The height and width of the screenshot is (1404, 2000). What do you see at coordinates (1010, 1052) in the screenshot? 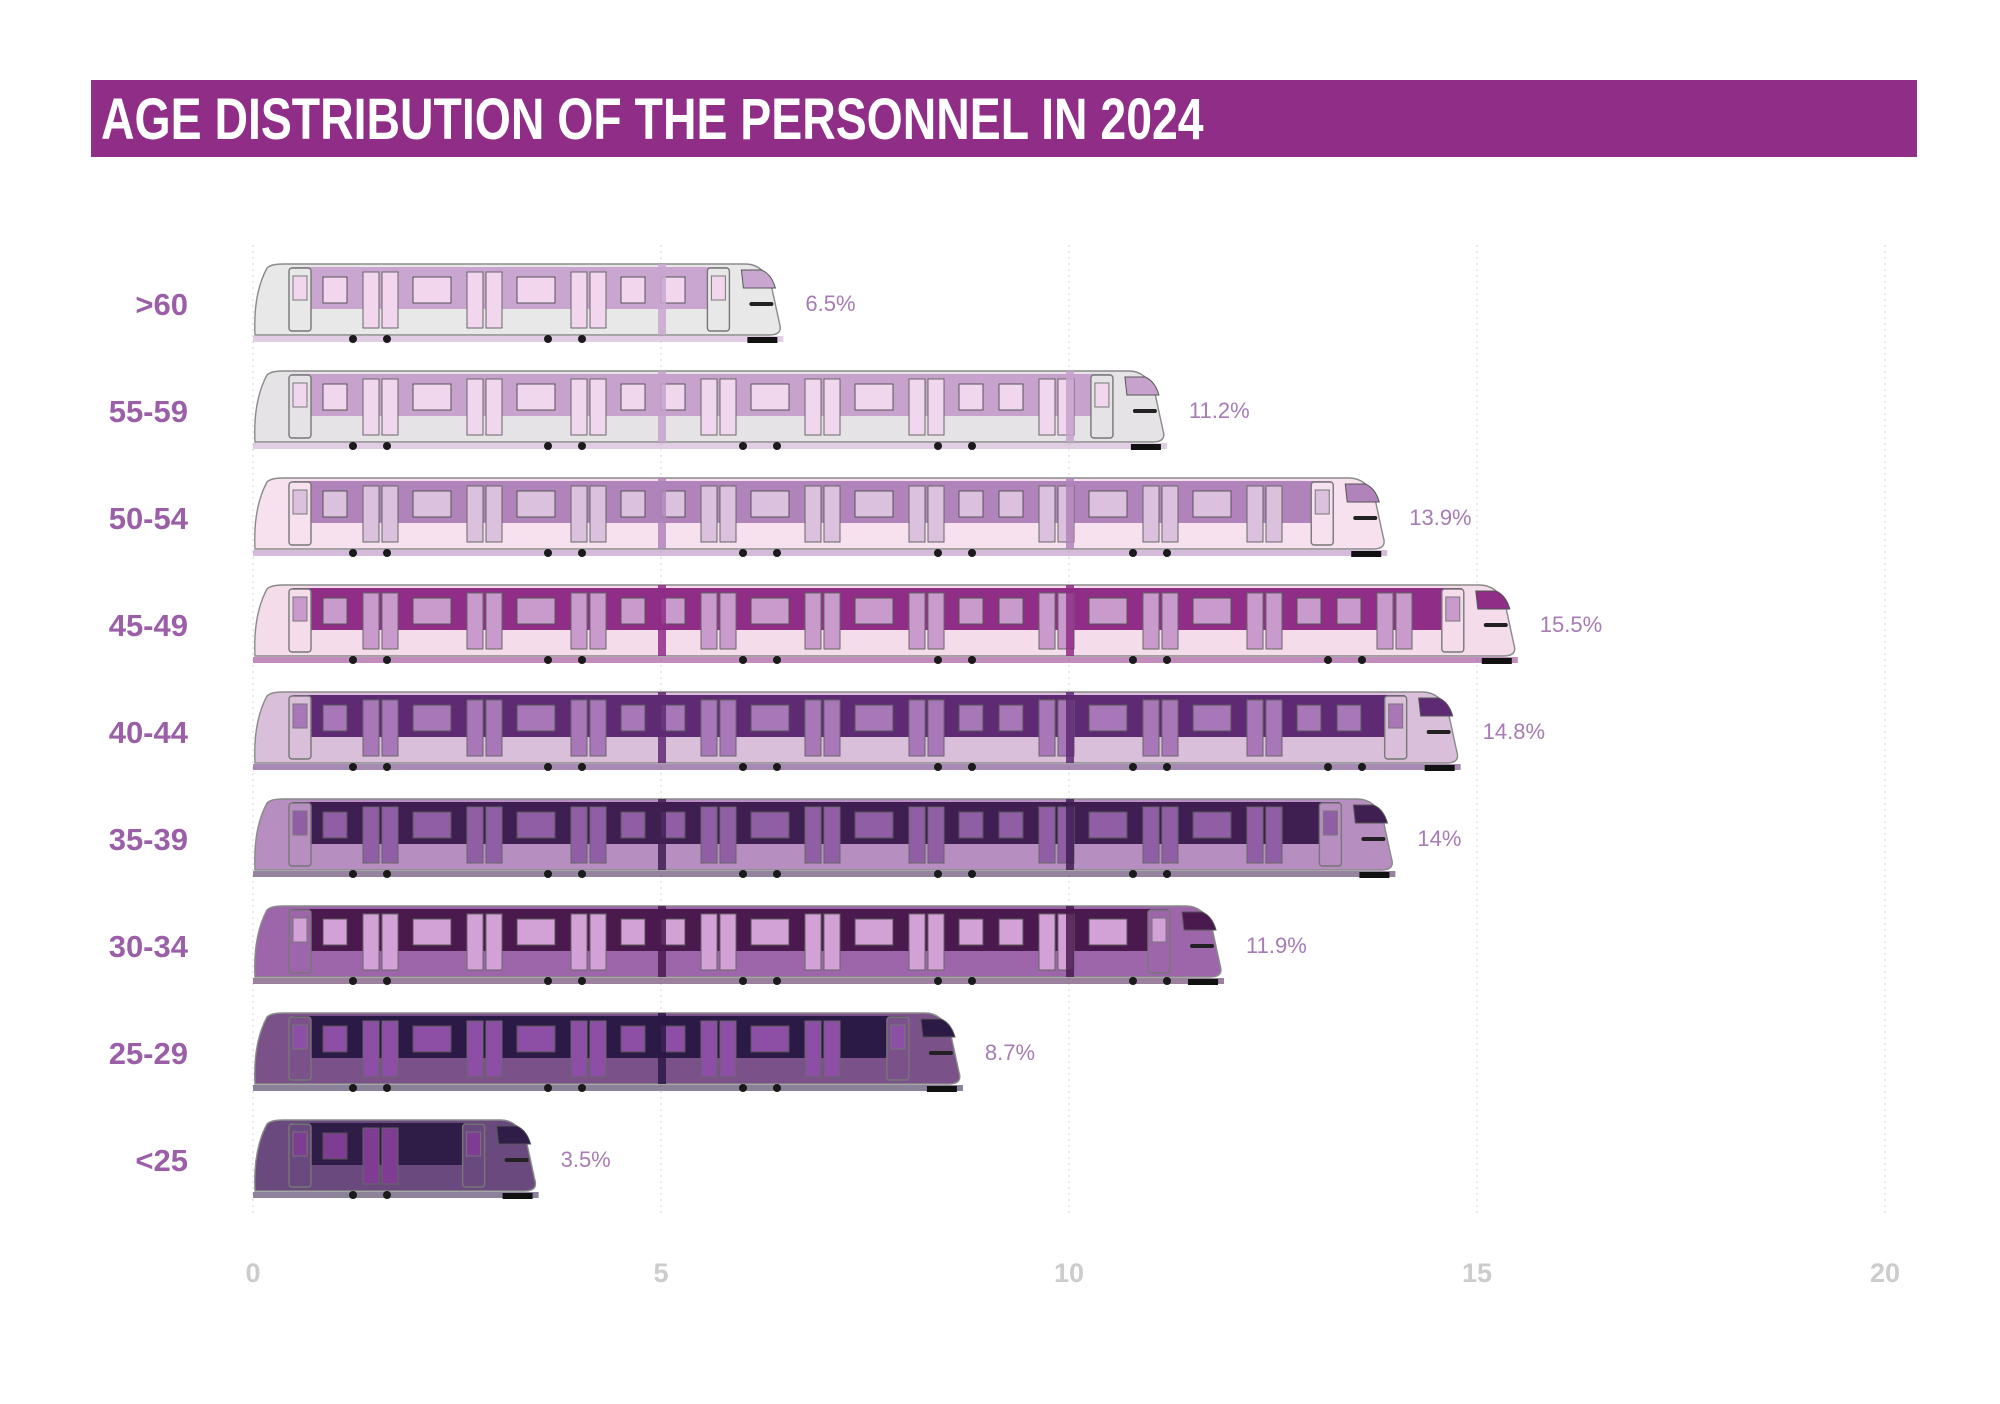
I see `value-label: 8.7%` at bounding box center [1010, 1052].